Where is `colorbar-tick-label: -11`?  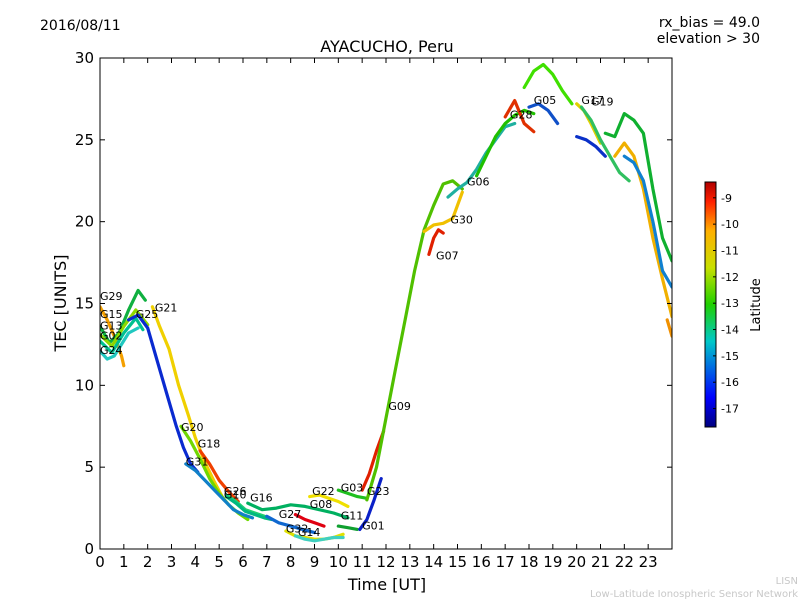
colorbar-tick-label: -11 is located at coordinates (730, 250).